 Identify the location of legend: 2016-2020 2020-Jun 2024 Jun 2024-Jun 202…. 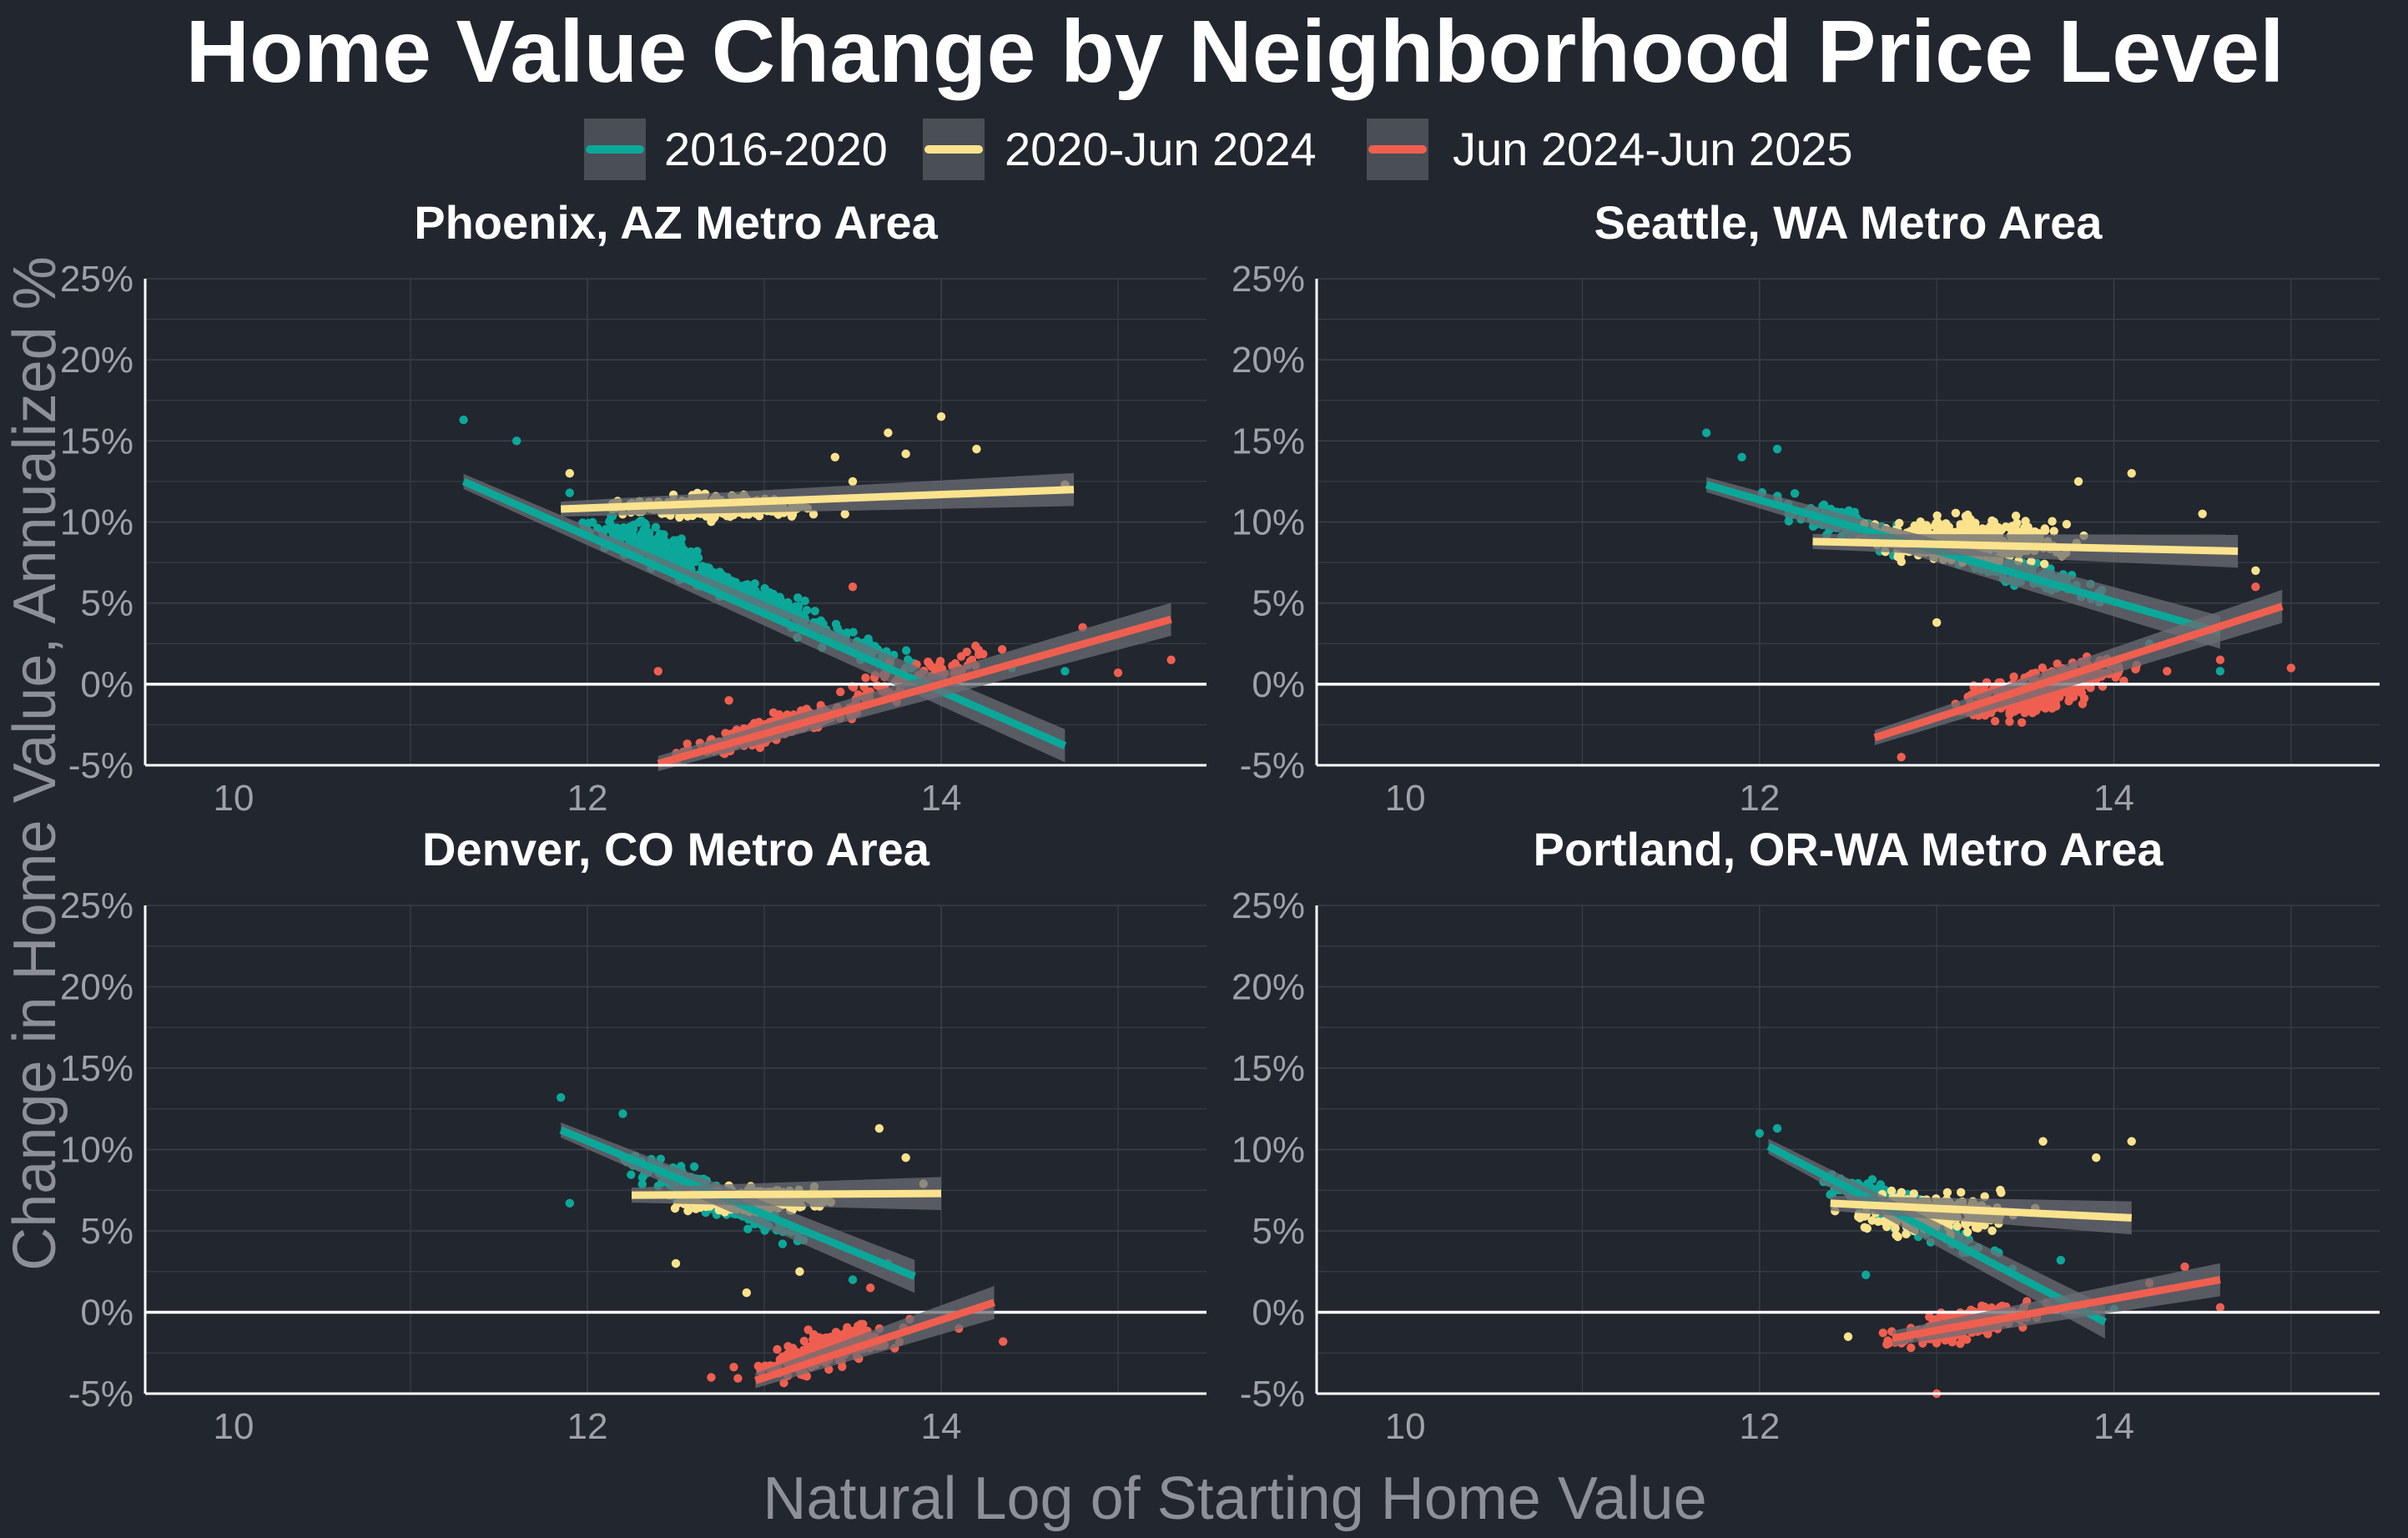
(1218, 149).